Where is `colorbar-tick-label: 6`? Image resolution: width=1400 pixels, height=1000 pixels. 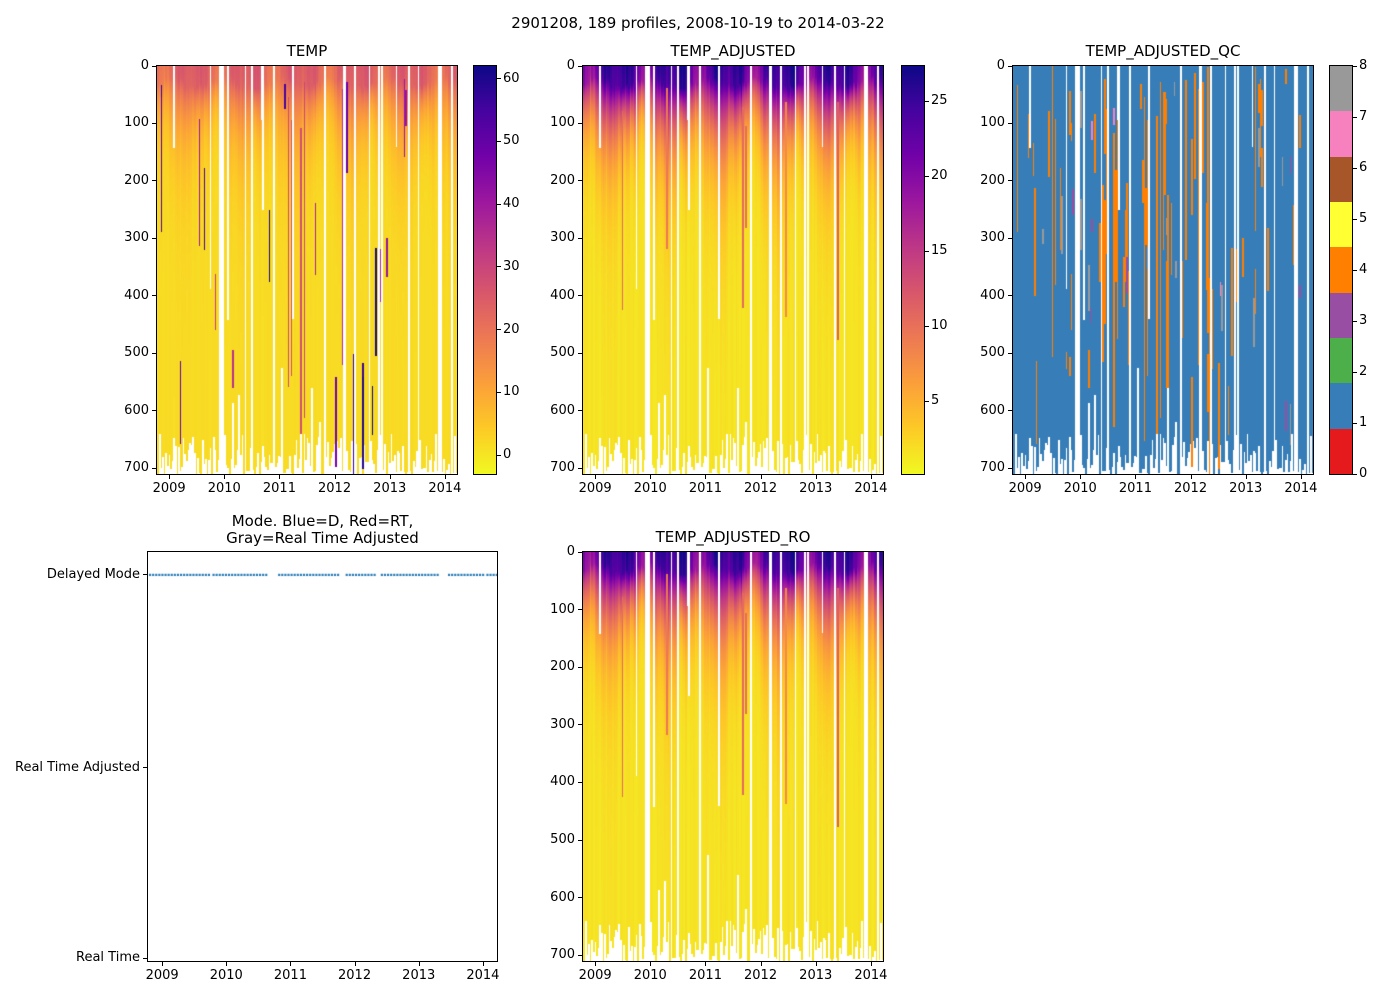
colorbar-tick-label: 6 is located at coordinates (1363, 167).